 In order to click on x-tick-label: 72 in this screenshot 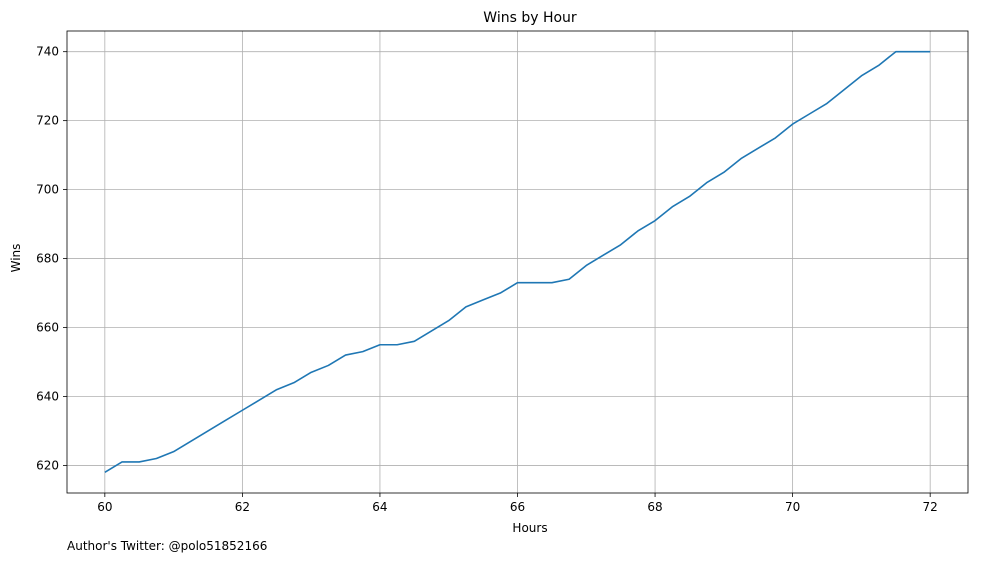, I will do `click(930, 507)`.